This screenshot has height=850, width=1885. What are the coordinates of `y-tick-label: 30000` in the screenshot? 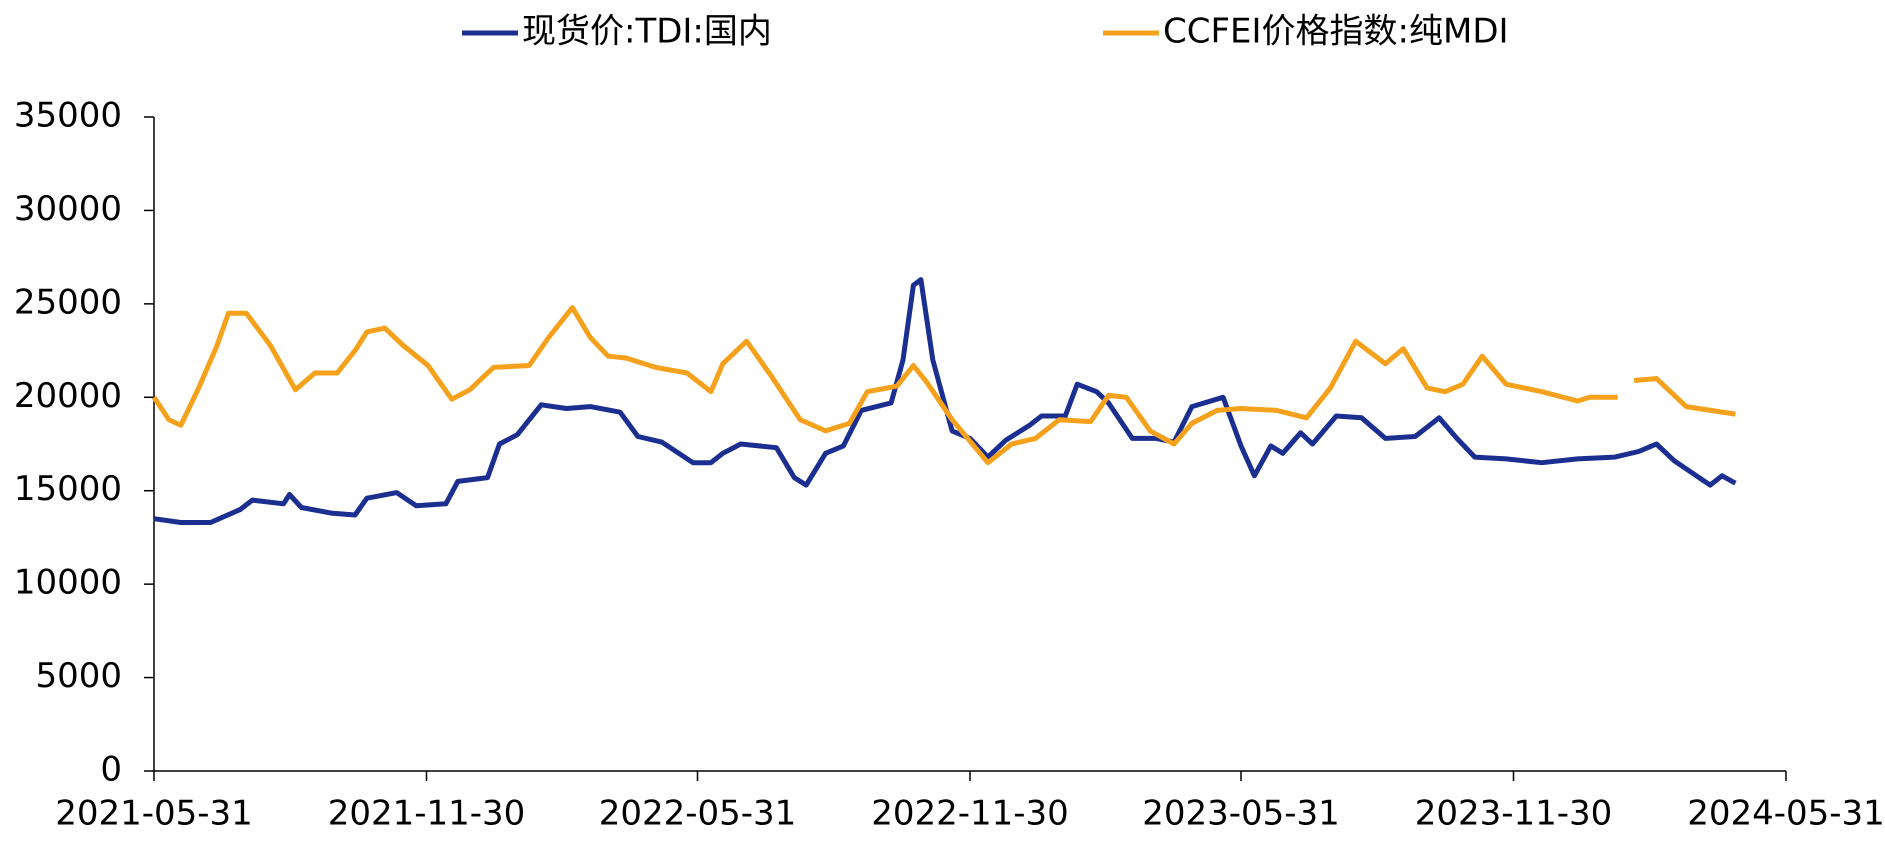 It's located at (68, 209).